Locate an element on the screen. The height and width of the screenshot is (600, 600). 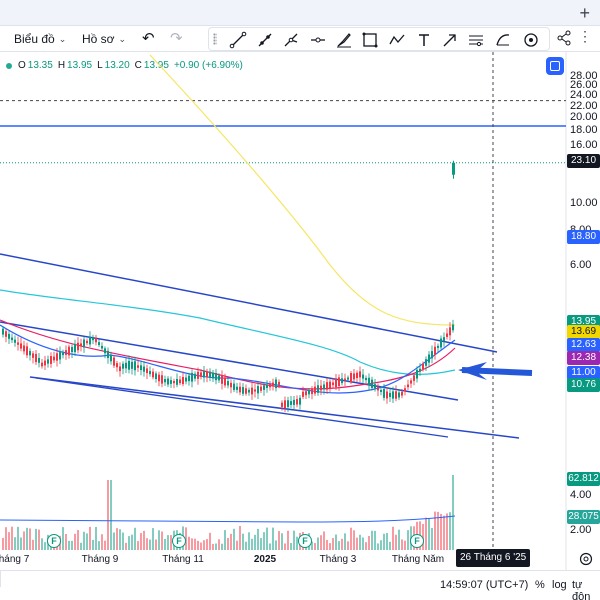
parallel-channel-icon is located at coordinates (477, 40).